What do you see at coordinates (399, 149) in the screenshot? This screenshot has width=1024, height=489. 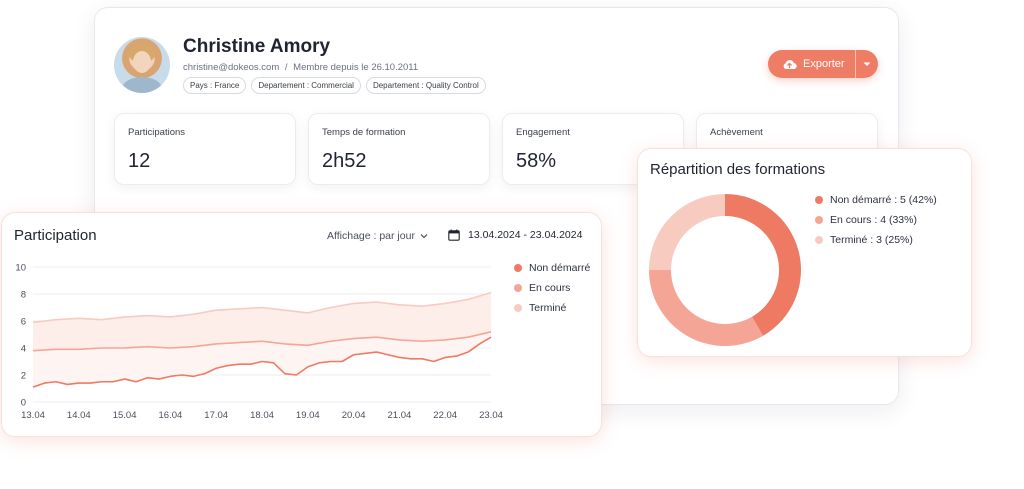 I see `stat-card-training-time: Temps de formation 2h52` at bounding box center [399, 149].